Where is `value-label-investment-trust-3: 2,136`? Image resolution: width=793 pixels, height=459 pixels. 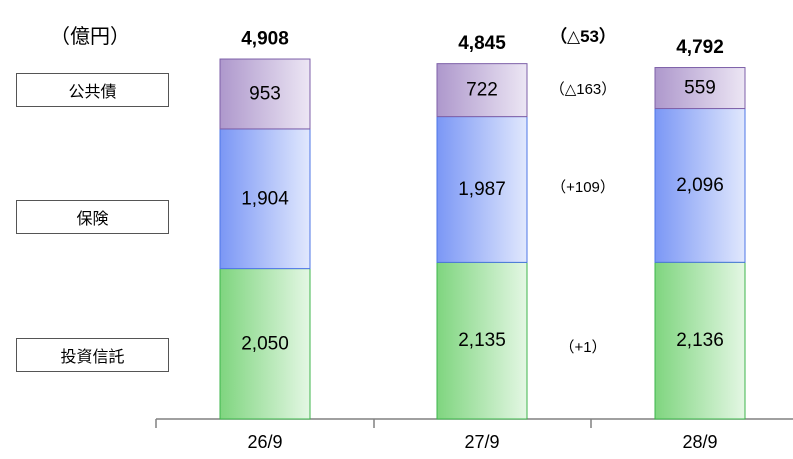
value-label-investment-trust-3: 2,136 is located at coordinates (700, 340).